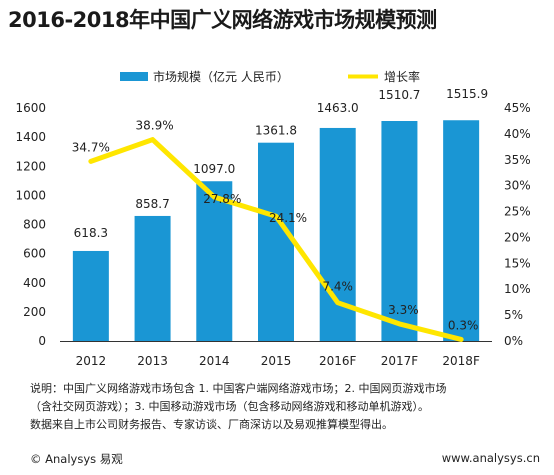  Describe the element at coordinates (517, 186) in the screenshot. I see `y-right-tick-label: 30%` at that location.